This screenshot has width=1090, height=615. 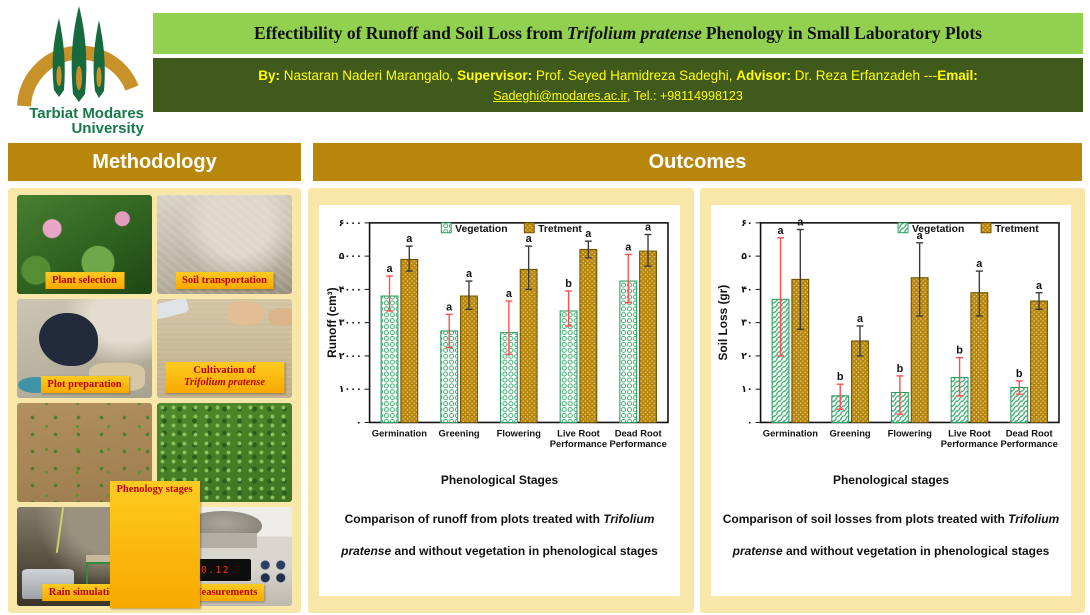 I want to click on methodology-section-header: Methodology, so click(x=154, y=162).